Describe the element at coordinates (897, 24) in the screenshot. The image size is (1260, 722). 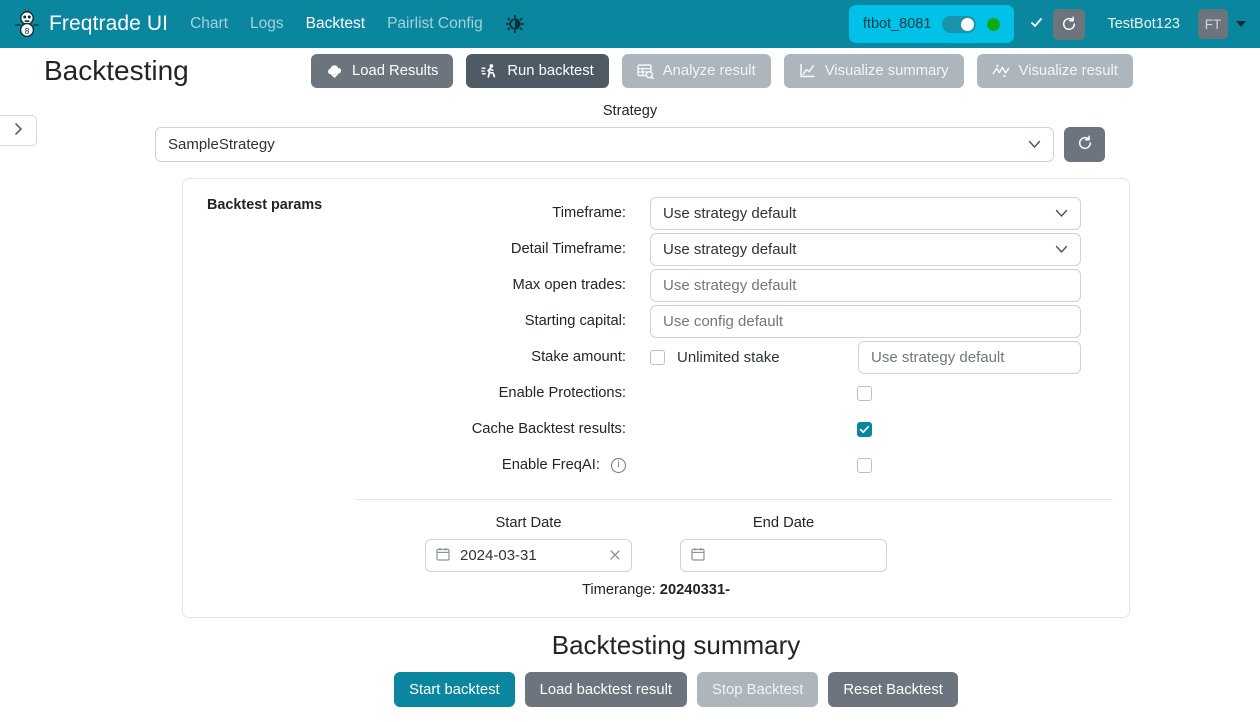
I see `bot-name: ftbot_8081` at that location.